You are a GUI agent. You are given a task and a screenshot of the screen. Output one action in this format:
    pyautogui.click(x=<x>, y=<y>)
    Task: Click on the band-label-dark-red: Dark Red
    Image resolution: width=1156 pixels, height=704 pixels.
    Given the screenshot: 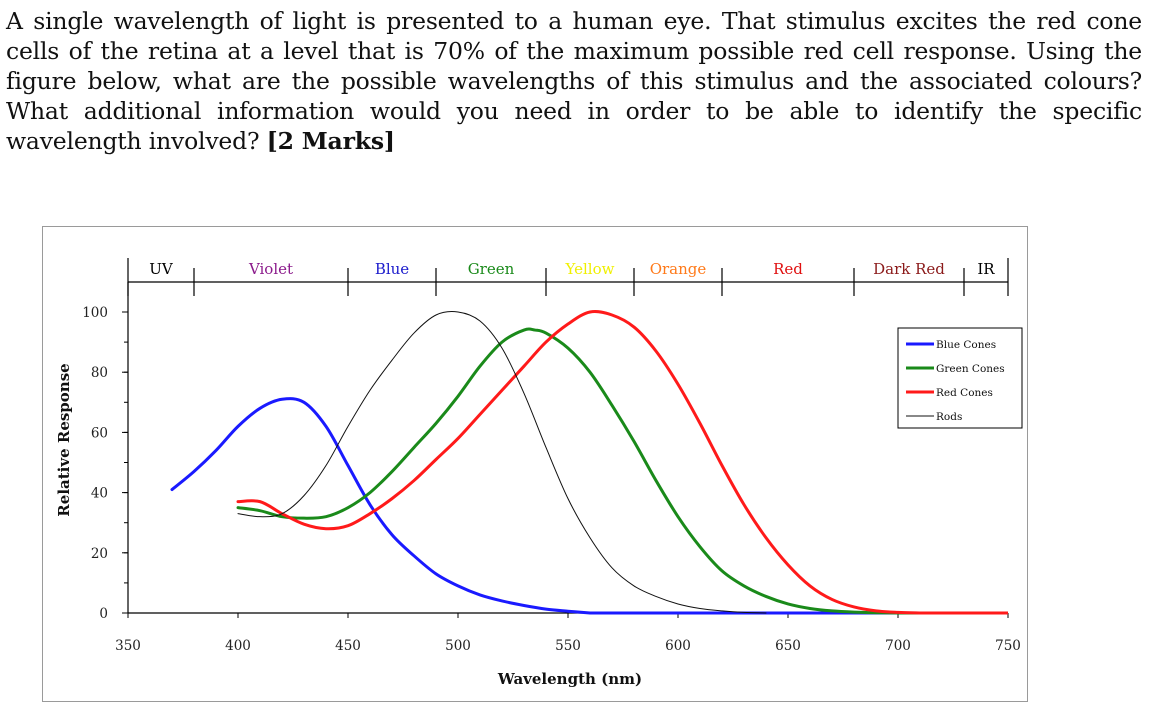 What is the action you would take?
    pyautogui.click(x=909, y=269)
    